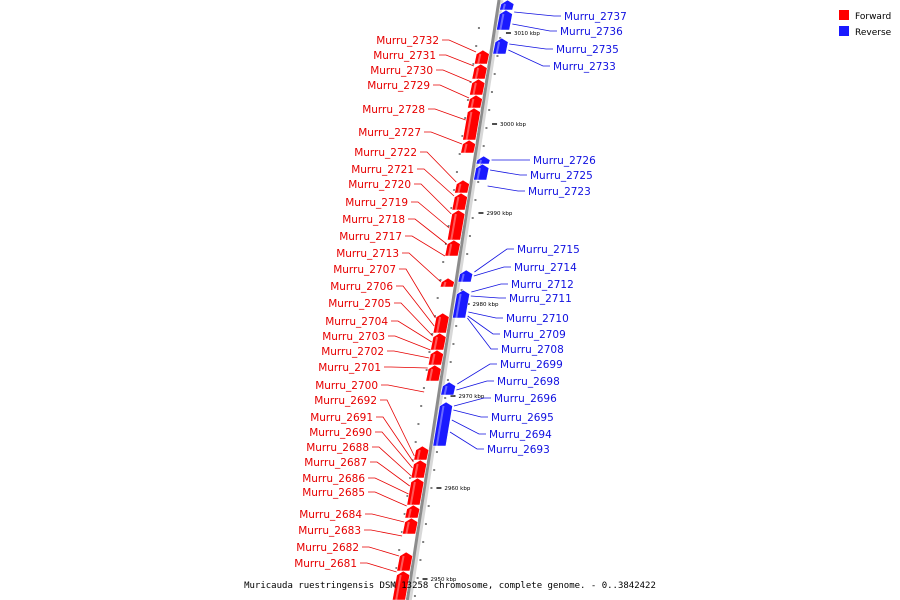 The image size is (900, 600). What do you see at coordinates (345, 401) in the screenshot?
I see `forward-gene-label: Murru_2692` at bounding box center [345, 401].